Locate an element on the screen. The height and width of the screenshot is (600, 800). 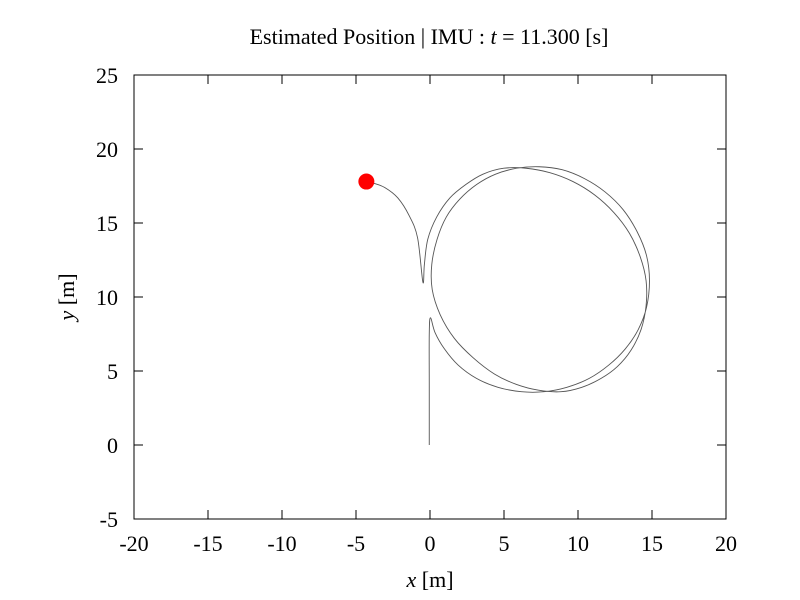
y-tick-label: 15 is located at coordinates (107, 223).